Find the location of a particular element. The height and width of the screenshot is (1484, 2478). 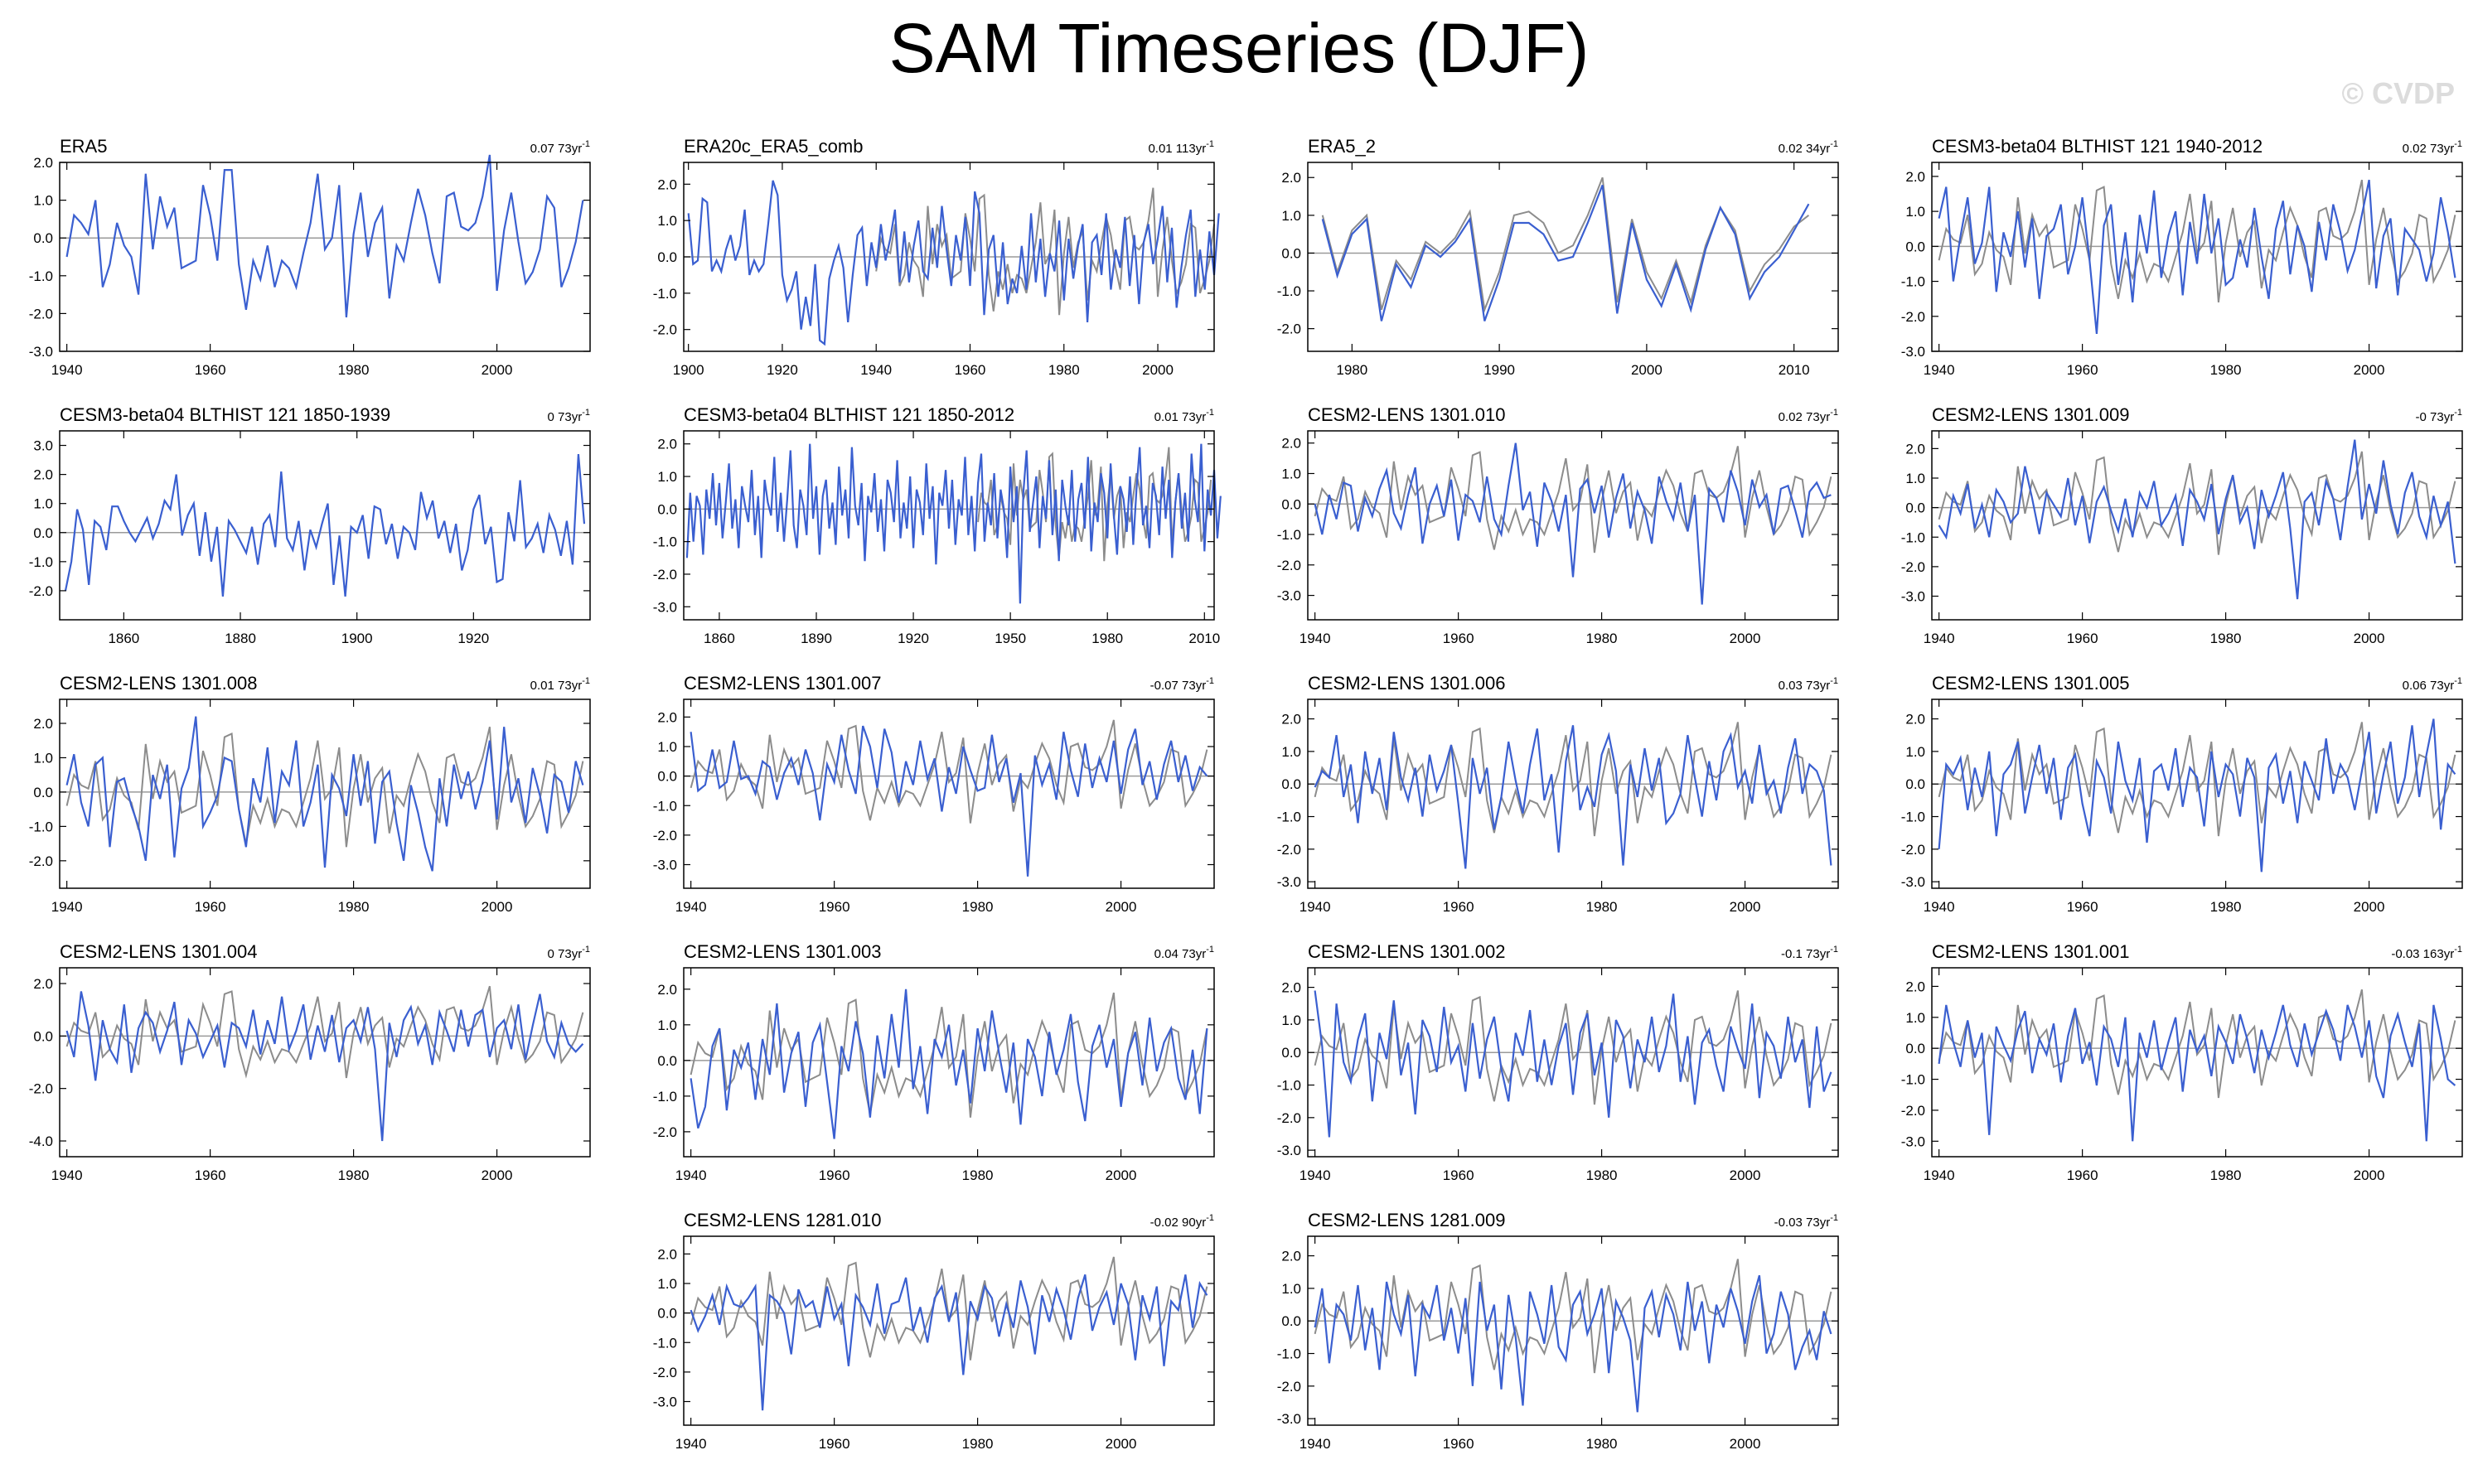

panel-trend: 0.04 73yr-1 is located at coordinates (1184, 953).